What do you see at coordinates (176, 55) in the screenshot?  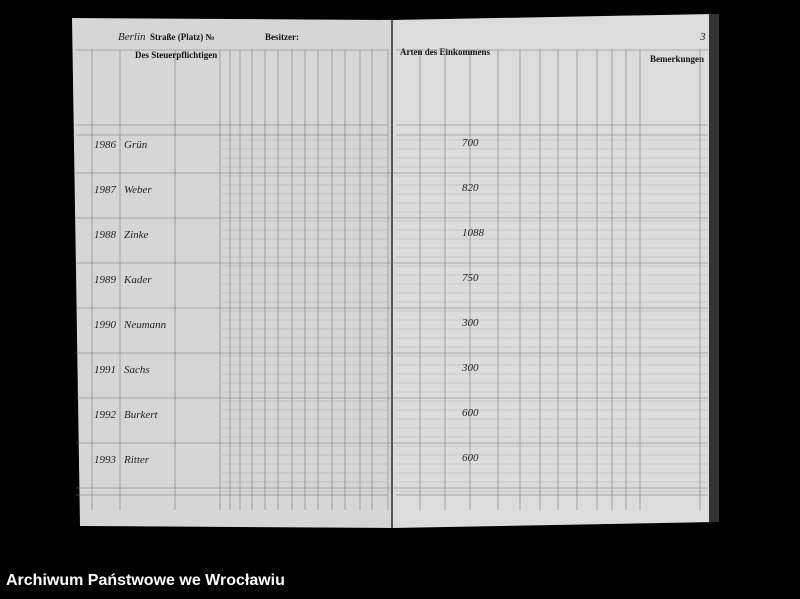 I see `column-group: Des Steuerpflichtigen` at bounding box center [176, 55].